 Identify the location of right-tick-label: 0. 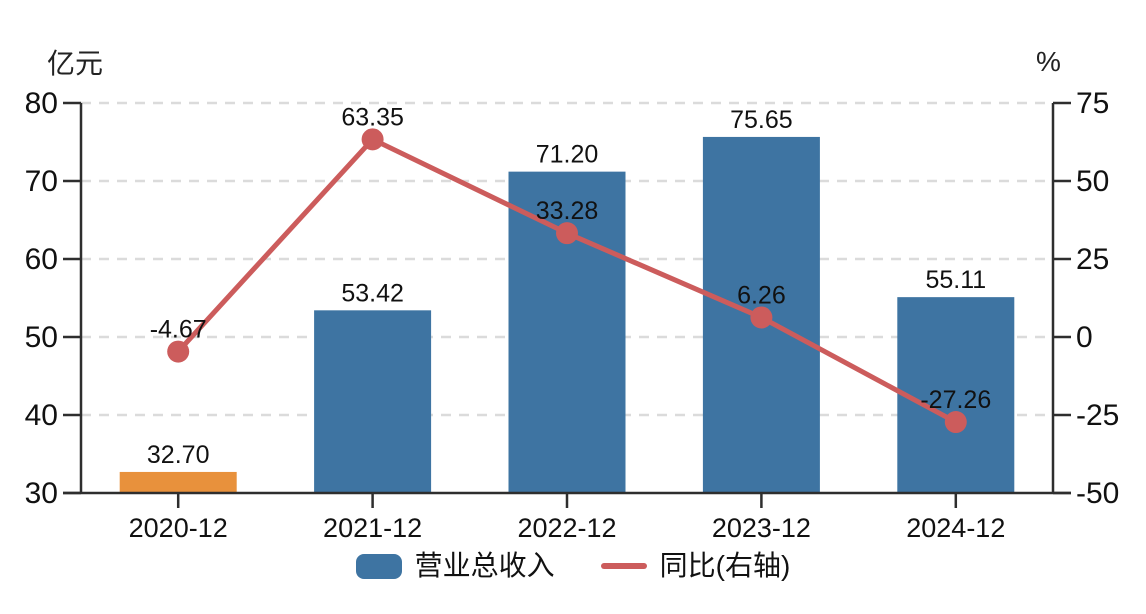
(1084, 337).